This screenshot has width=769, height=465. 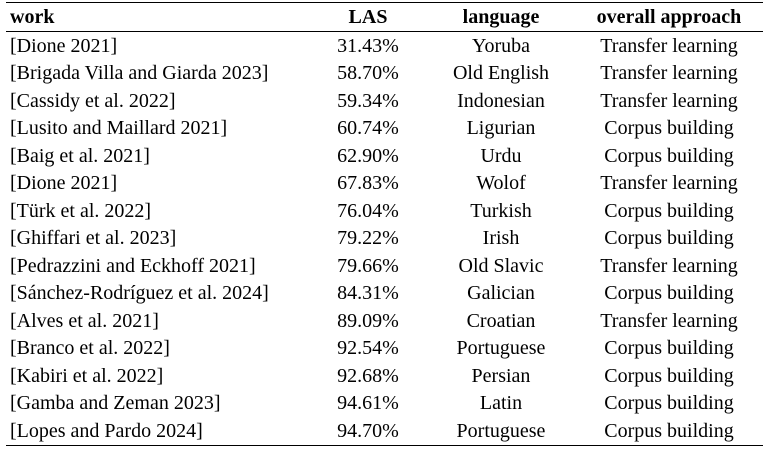 What do you see at coordinates (368, 431) in the screenshot?
I see `cell-las: 94.70%` at bounding box center [368, 431].